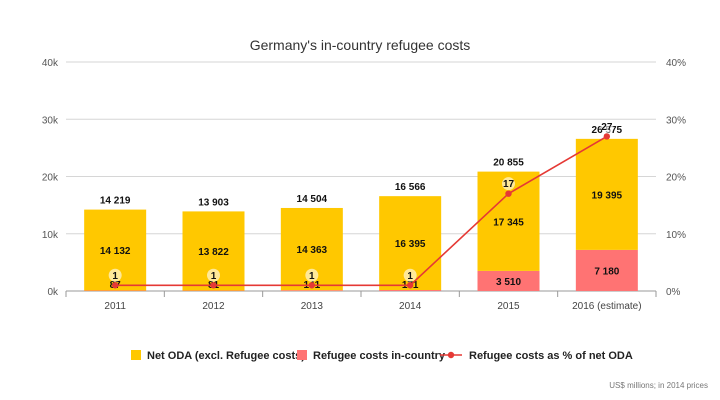 Image resolution: width=720 pixels, height=400 pixels. What do you see at coordinates (410, 187) in the screenshot?
I see `total-value-label: 16 566` at bounding box center [410, 187].